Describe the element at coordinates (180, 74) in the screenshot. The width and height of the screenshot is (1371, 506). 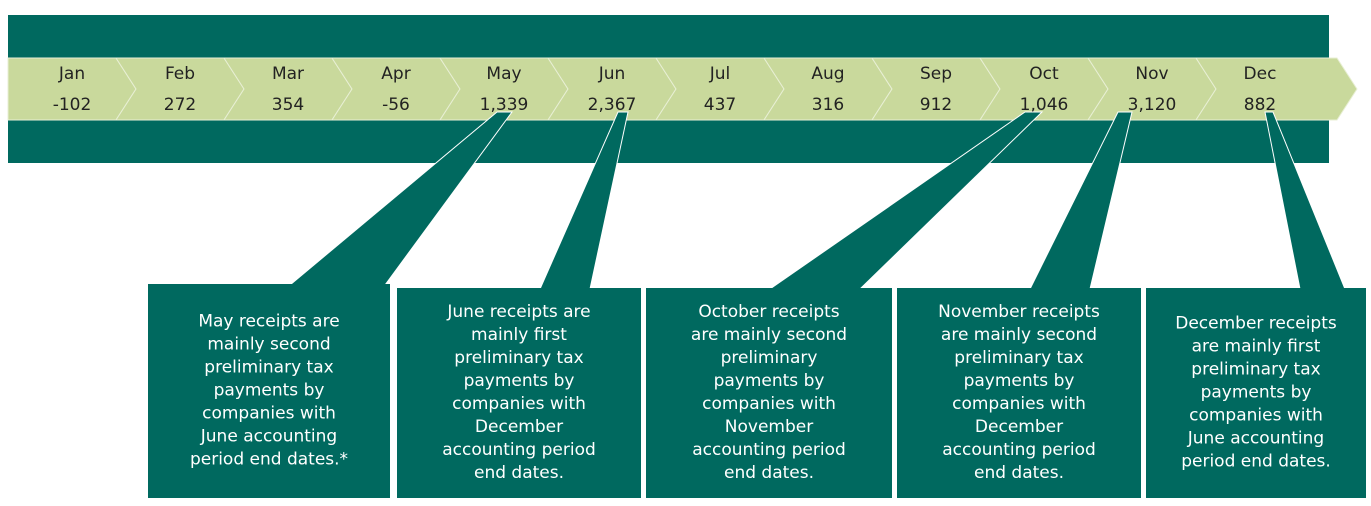
I see `month-label: Feb` at that location.